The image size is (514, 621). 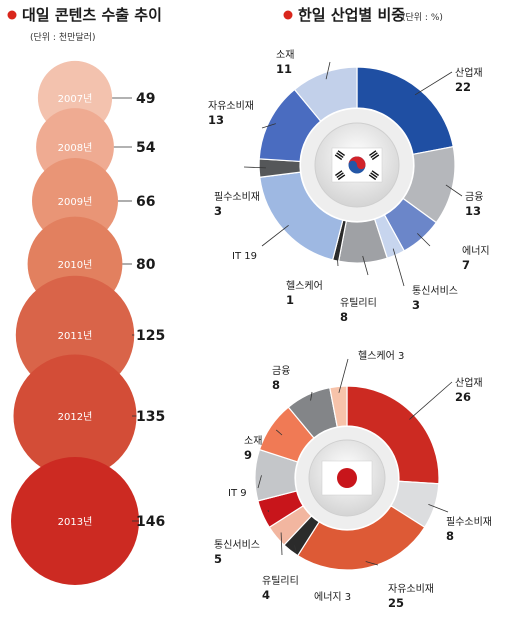 I want to click on bubble-2013, so click(x=75, y=521).